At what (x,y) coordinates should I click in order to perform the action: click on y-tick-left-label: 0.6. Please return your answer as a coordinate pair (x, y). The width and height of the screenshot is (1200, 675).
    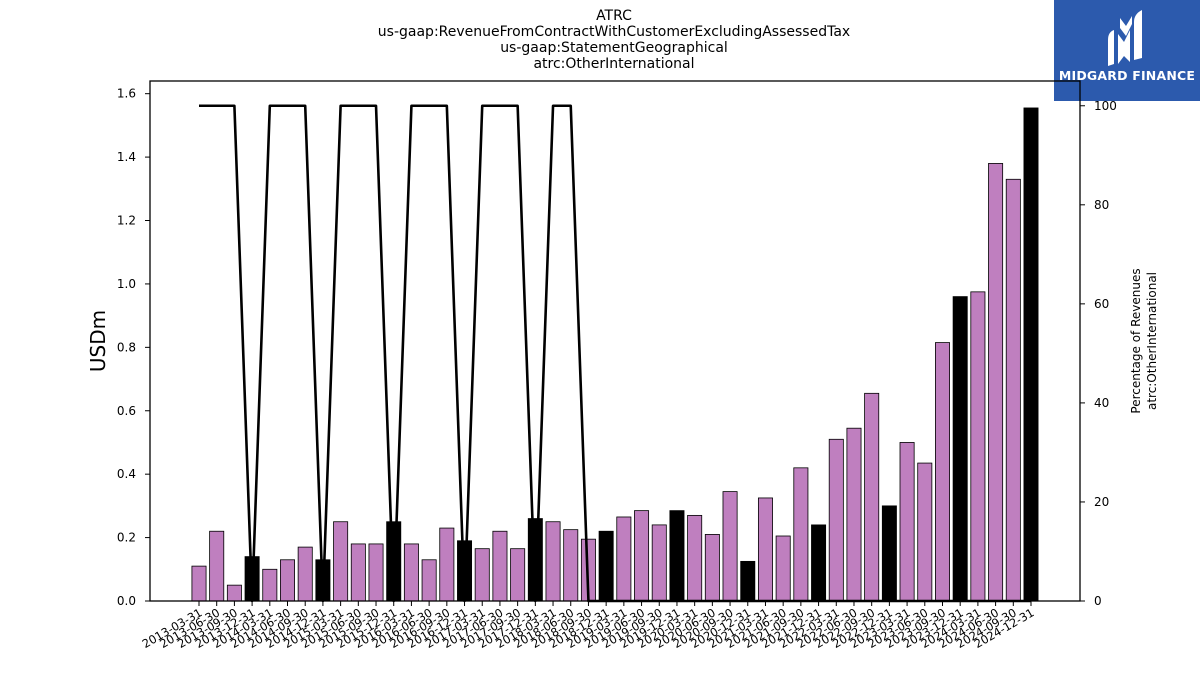
    Looking at the image, I should click on (126, 411).